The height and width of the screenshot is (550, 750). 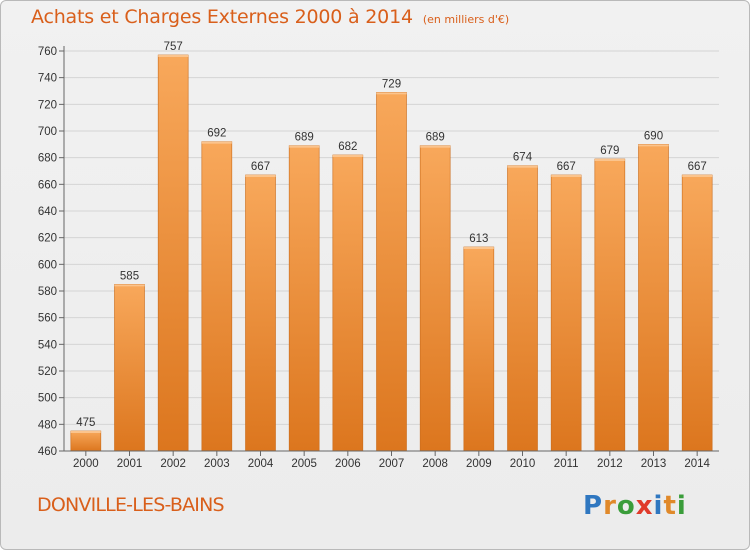 What do you see at coordinates (173, 464) in the screenshot?
I see `x-tick-label: 2002` at bounding box center [173, 464].